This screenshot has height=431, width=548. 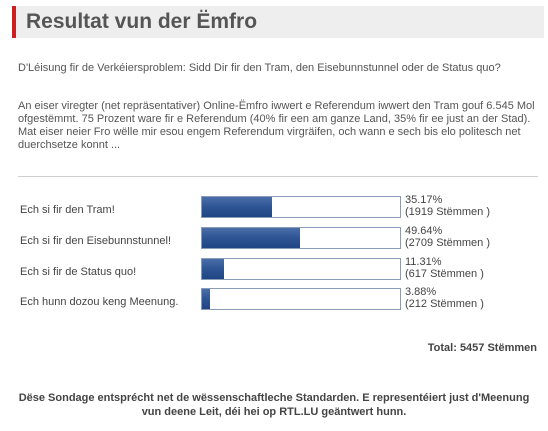 I want to click on result-percent: 49.64%, so click(x=424, y=231).